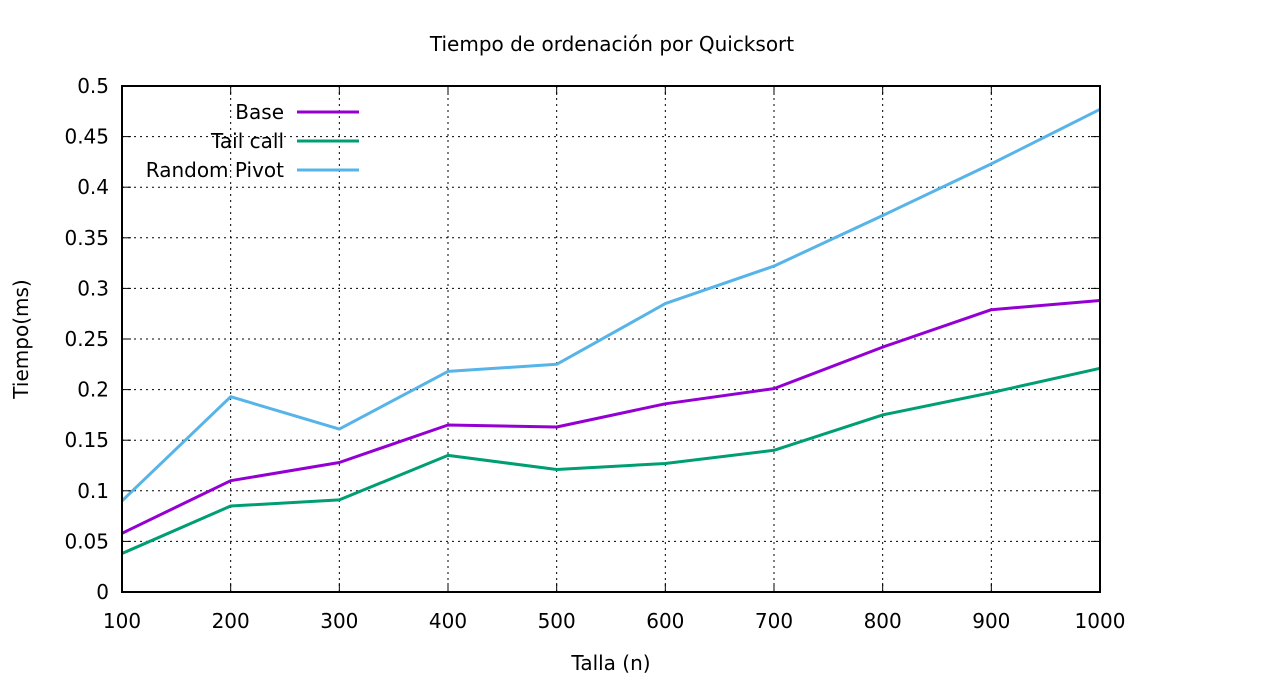 The height and width of the screenshot is (682, 1280). What do you see at coordinates (259, 112) in the screenshot?
I see `legend-label: Base` at bounding box center [259, 112].